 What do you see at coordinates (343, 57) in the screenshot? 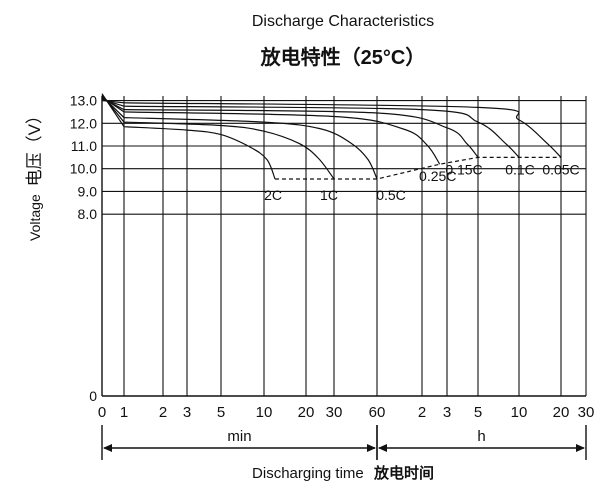
I see `chart-subtitle: 放电特性（25°C）` at bounding box center [343, 57].